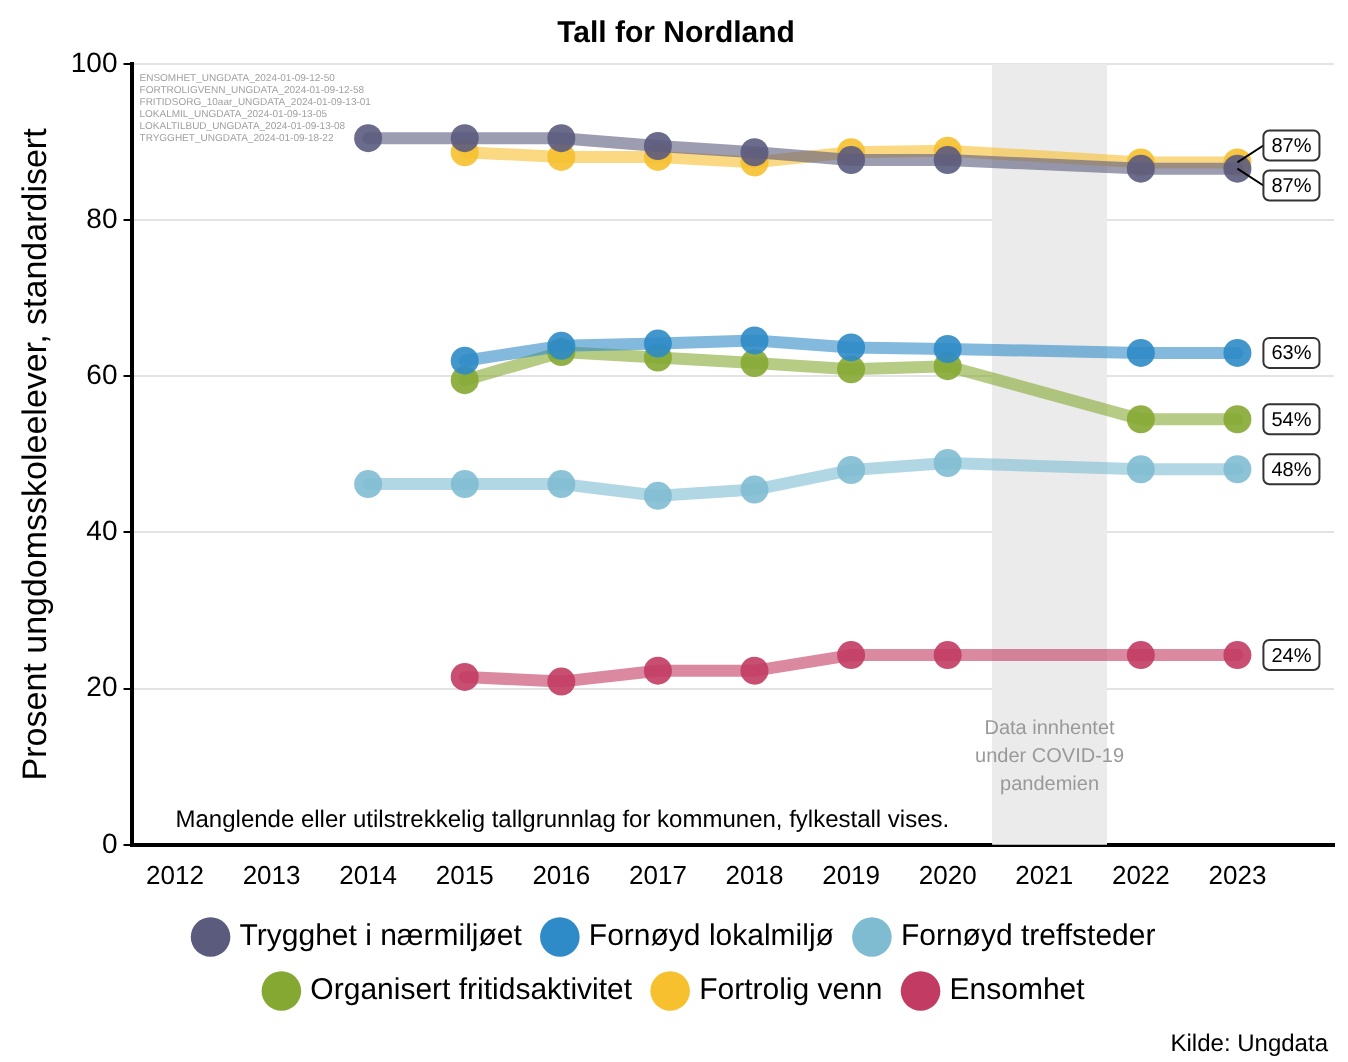 Image resolution: width=1348 pixels, height=1062 pixels. What do you see at coordinates (791, 990) in the screenshot?
I see `legend-label: Fortrolig venn` at bounding box center [791, 990].